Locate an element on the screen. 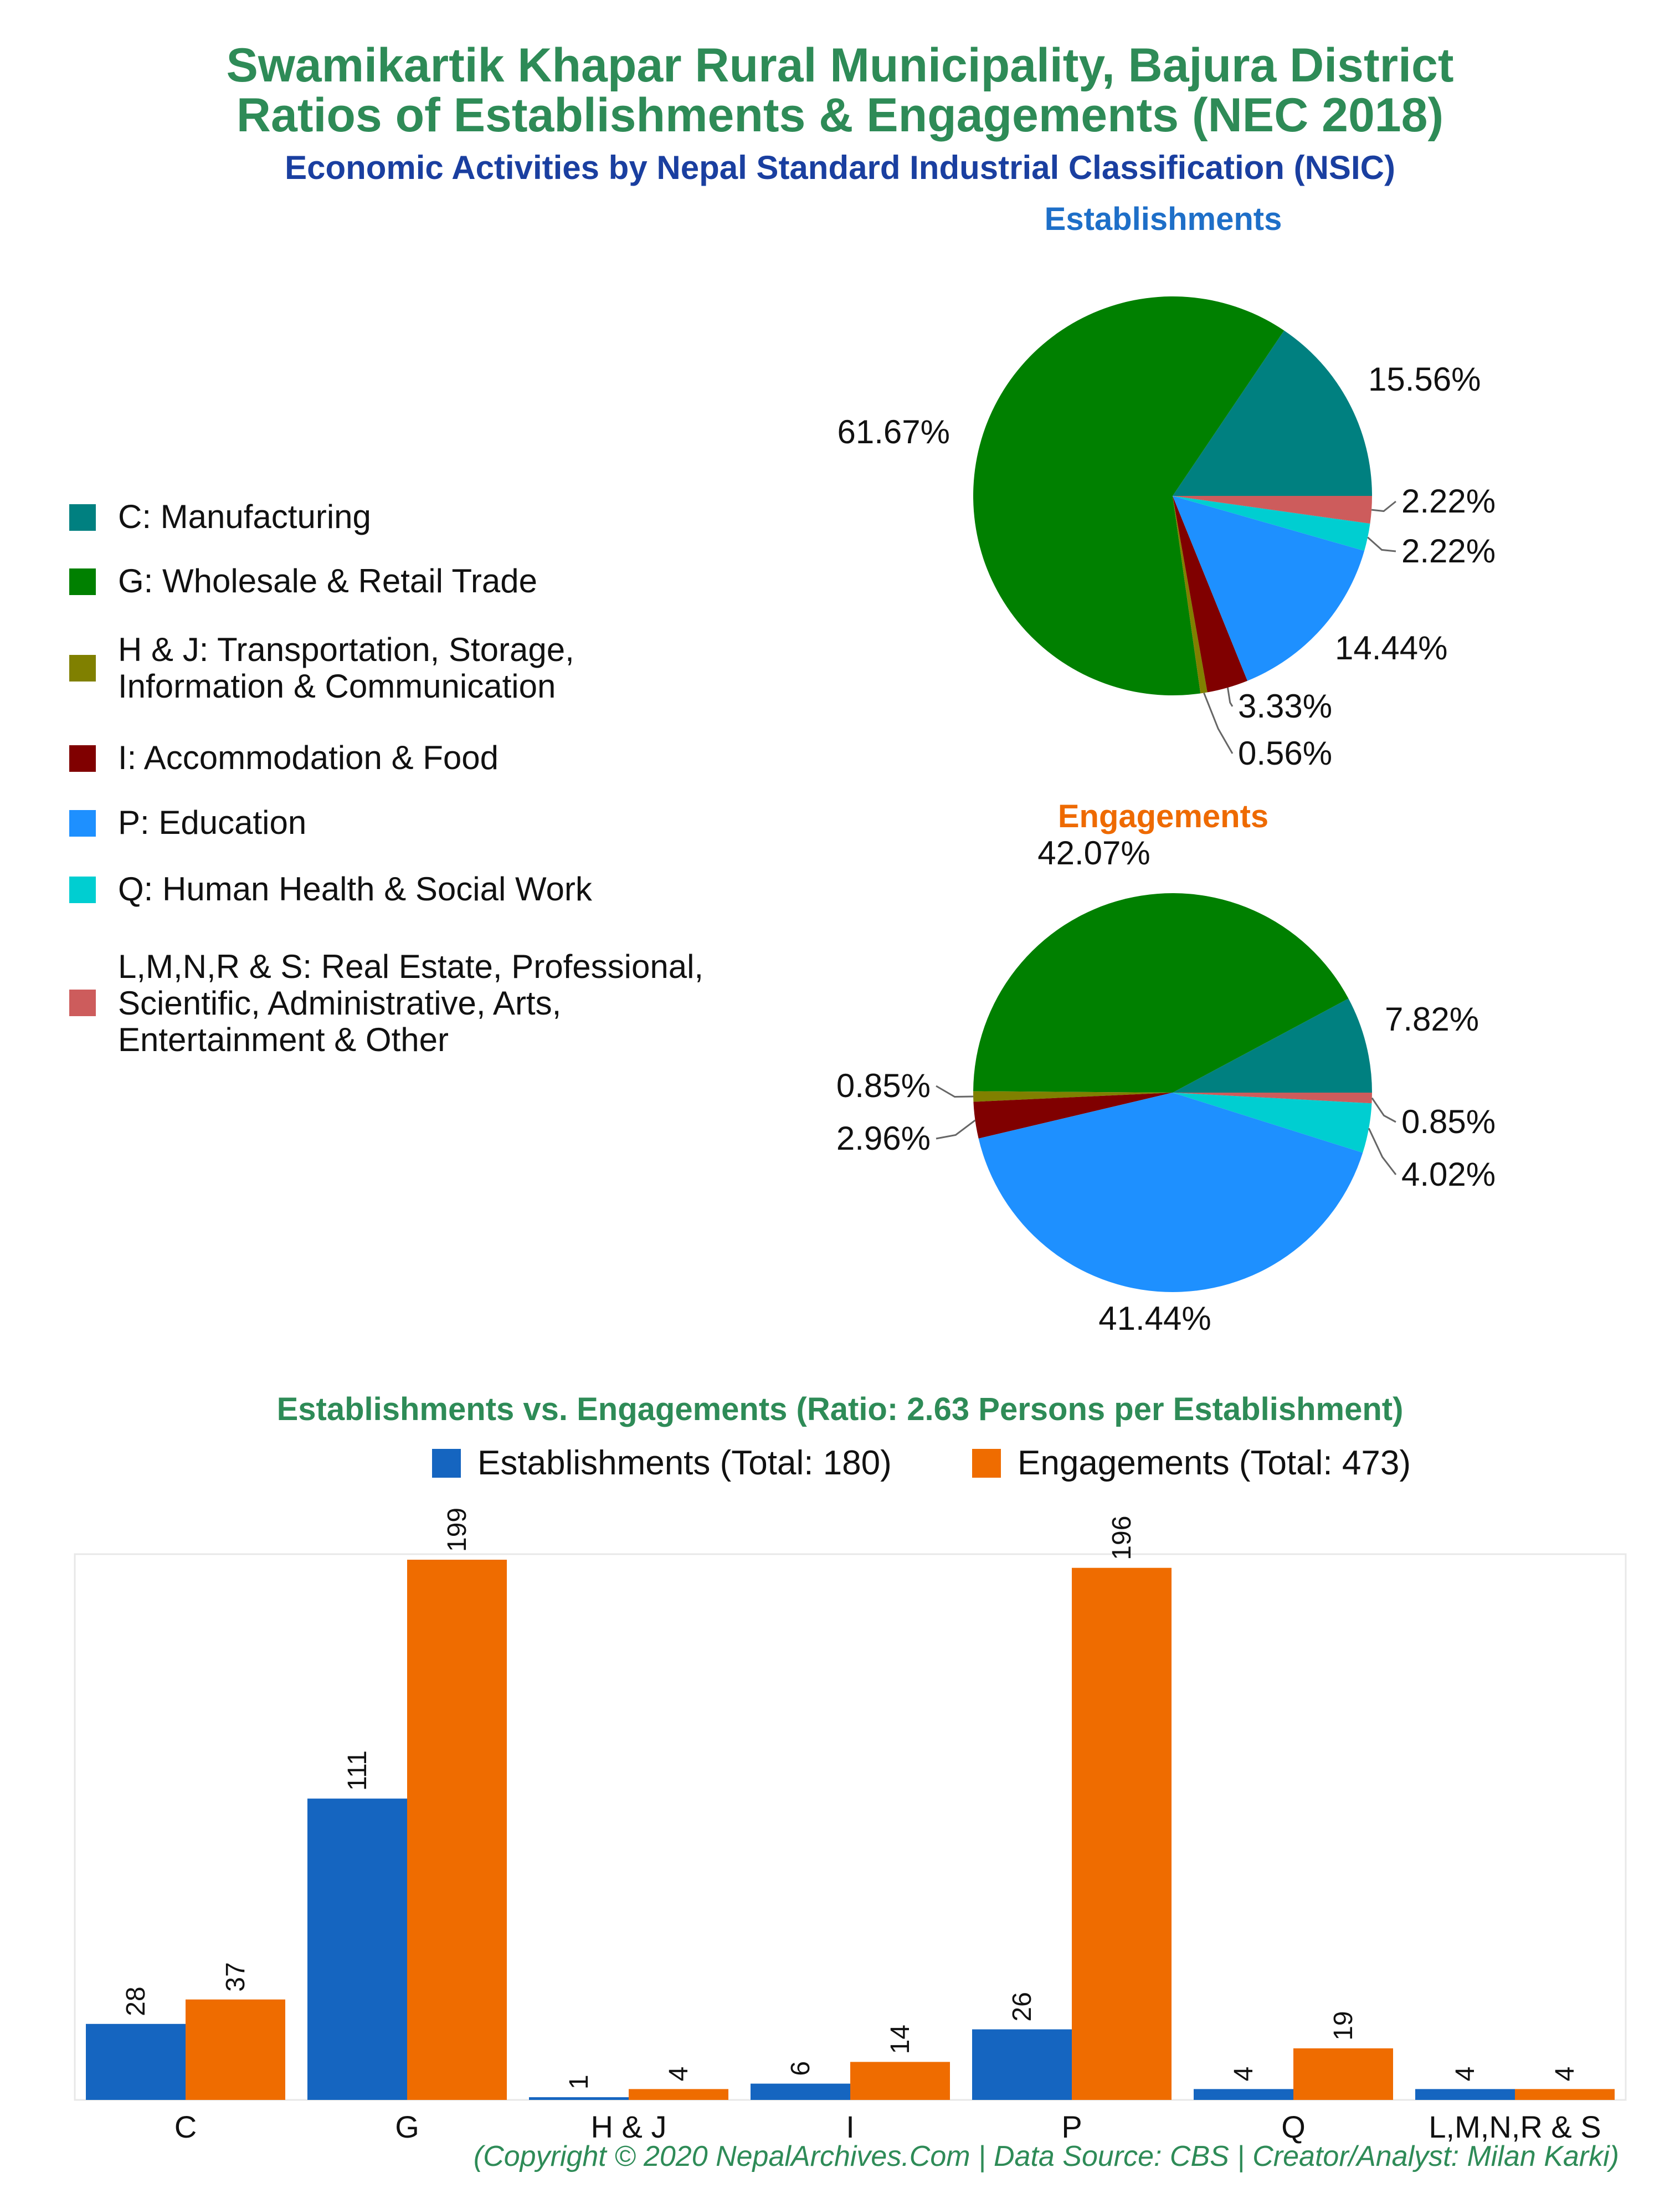 Image resolution: width=1680 pixels, height=2193 pixels. bar-value-establishments-i: 6 is located at coordinates (800, 2068).